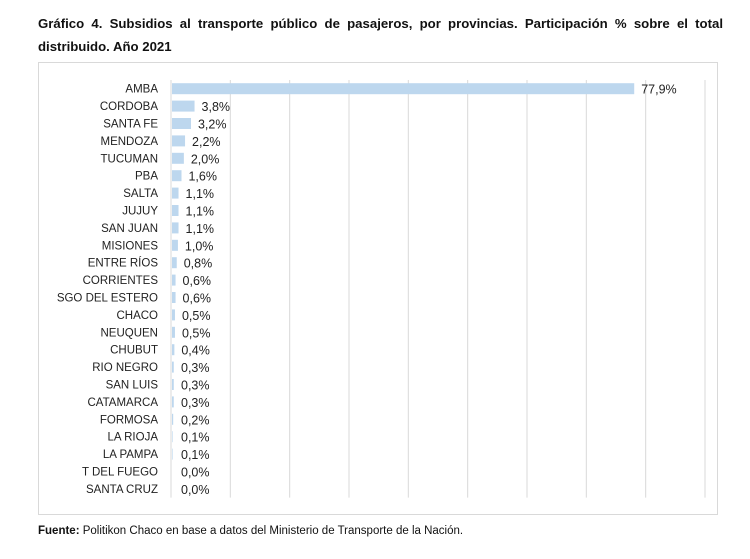  Describe the element at coordinates (129, 229) in the screenshot. I see `category-label: SAN JUAN` at that location.